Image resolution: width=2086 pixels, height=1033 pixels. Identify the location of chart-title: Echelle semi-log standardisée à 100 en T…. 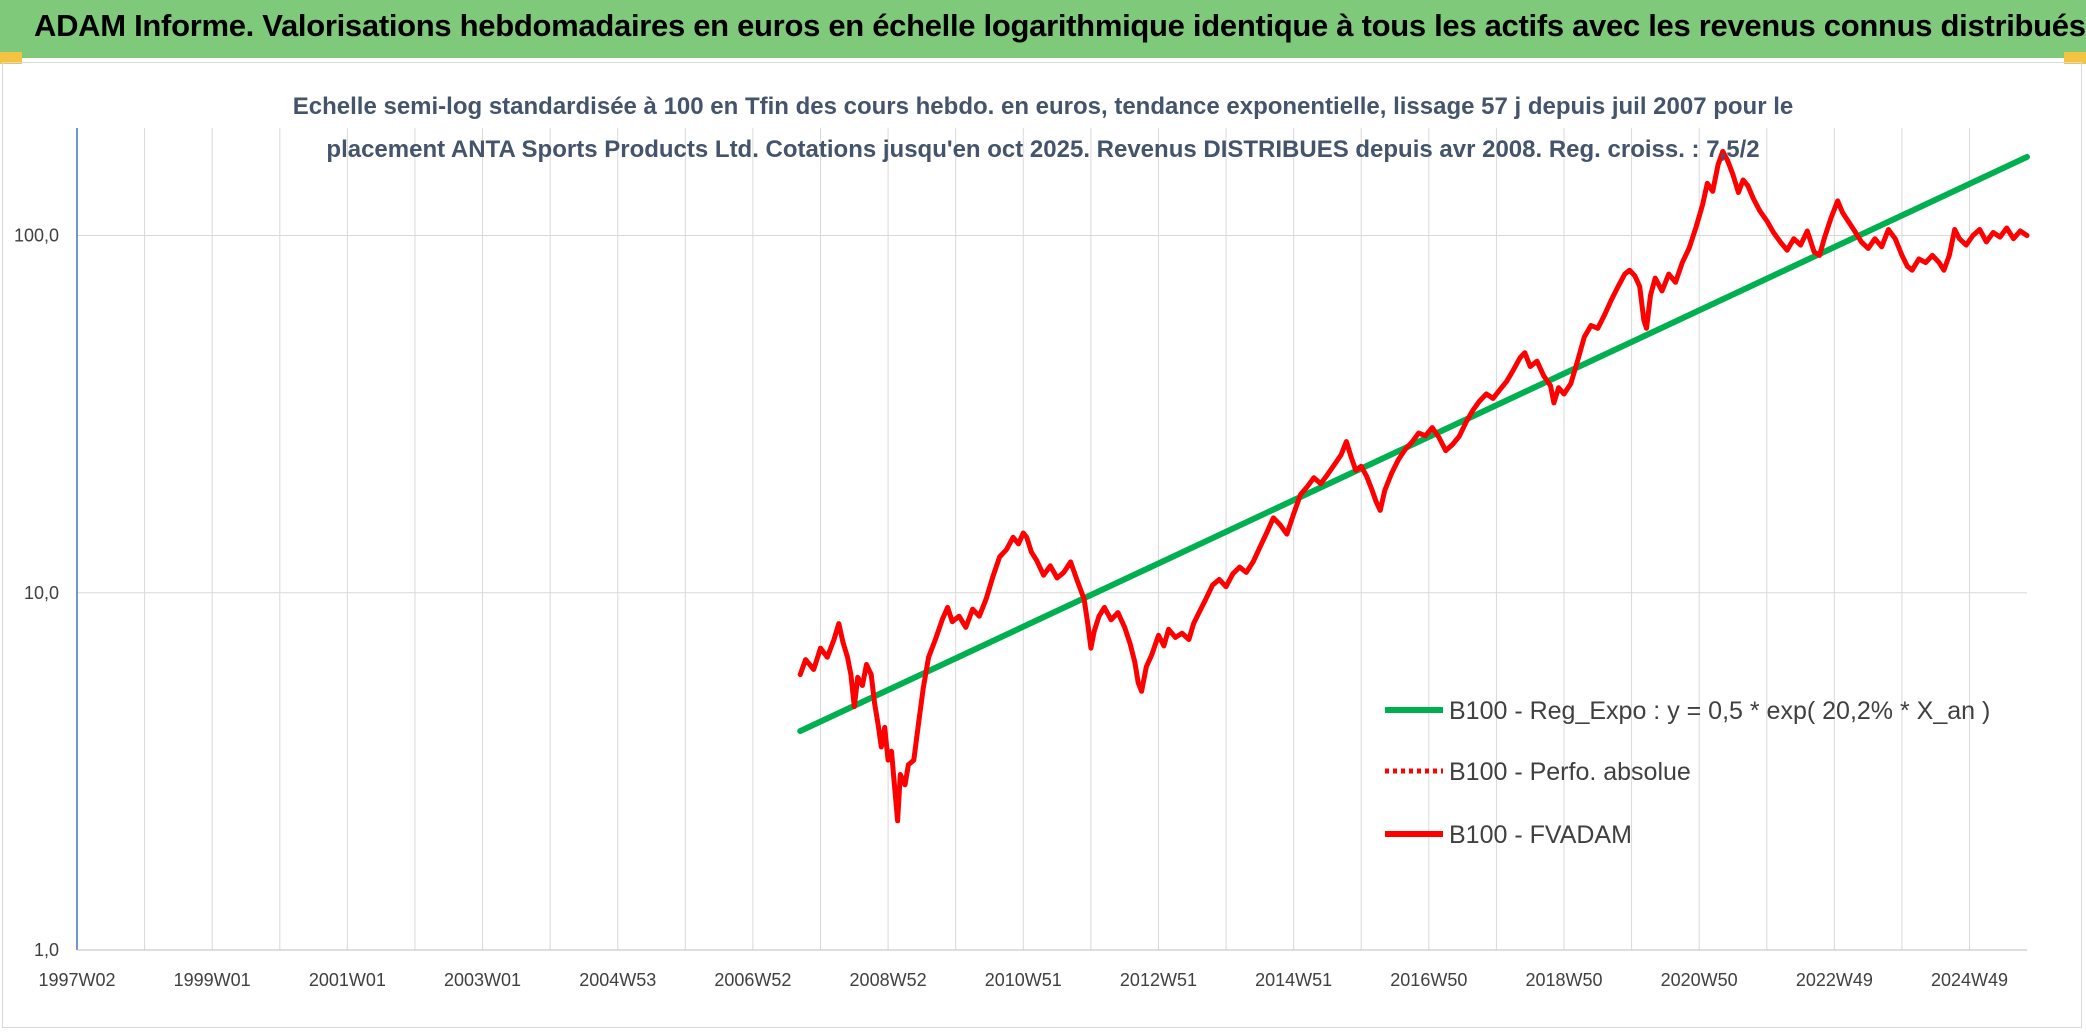
(1043, 128).